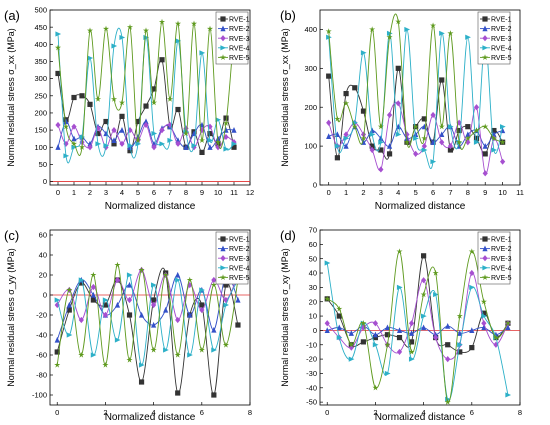 This screenshot has width=550, height=425. I want to click on y-axis-label: Normal residual stress σ_xx (MPa), so click(285, 97).